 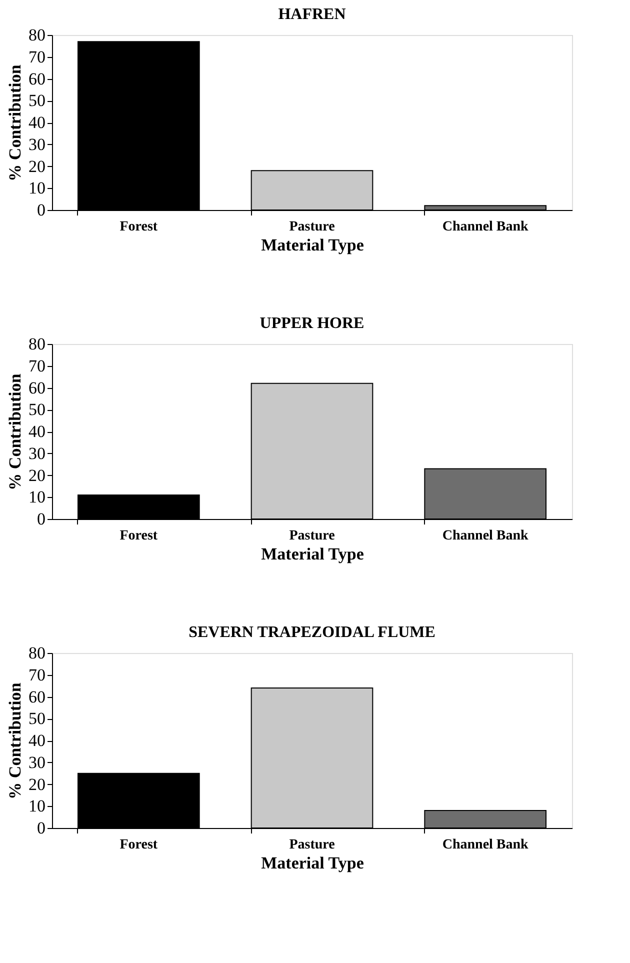 I want to click on chart-title: HAFREN, so click(x=312, y=14).